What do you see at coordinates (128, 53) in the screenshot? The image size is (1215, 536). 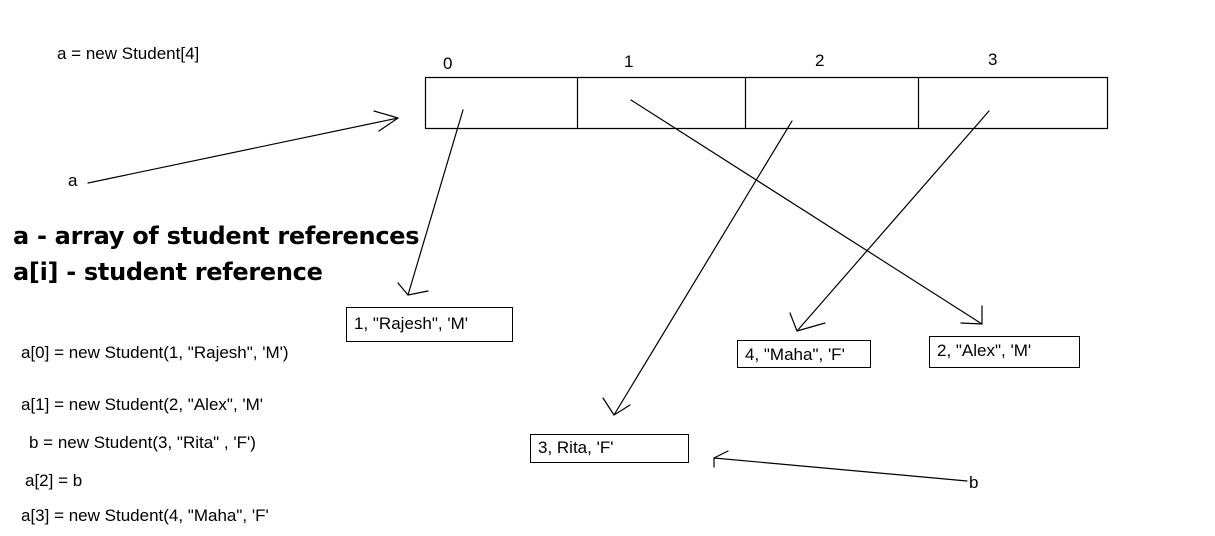 I see `array-declaration: a = new Student[4]` at bounding box center [128, 53].